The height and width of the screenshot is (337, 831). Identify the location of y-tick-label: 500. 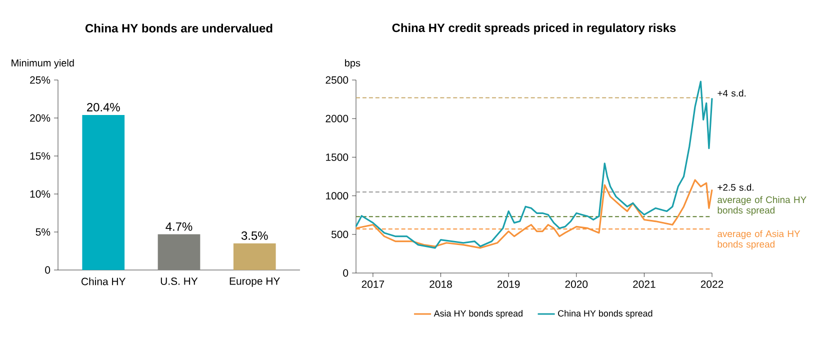
(339, 234).